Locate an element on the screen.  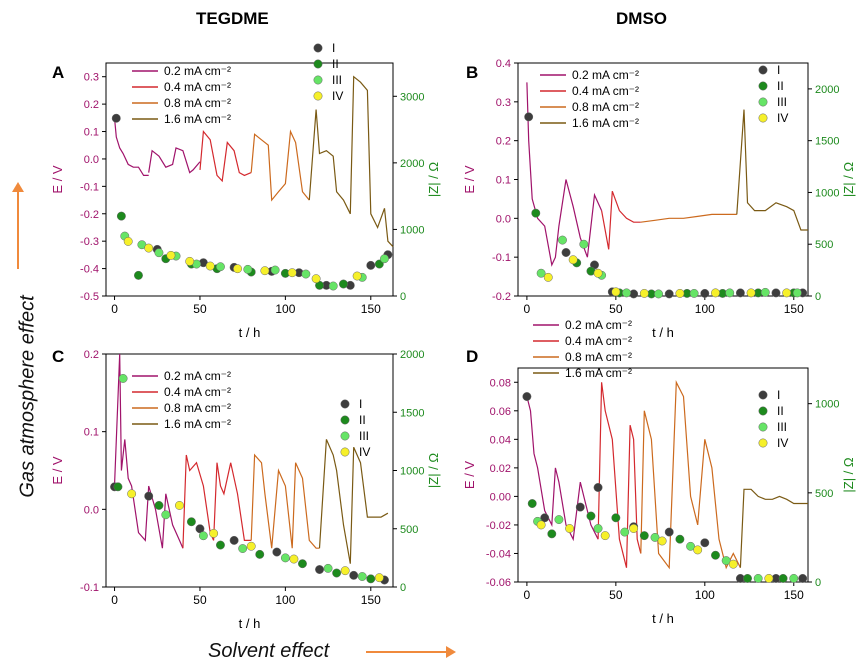
panel-letter-a: A is located at coordinates (58, 72).